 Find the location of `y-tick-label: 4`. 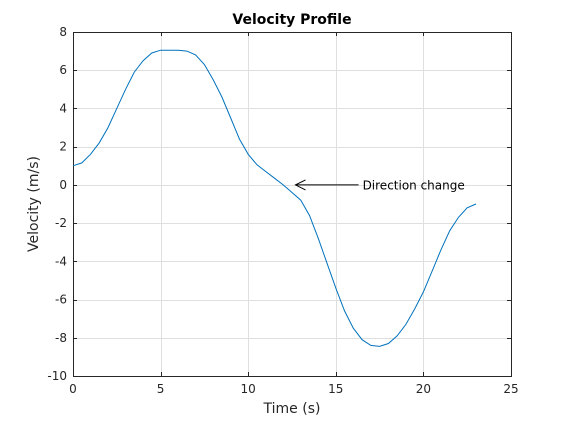

y-tick-label: 4 is located at coordinates (63, 108).